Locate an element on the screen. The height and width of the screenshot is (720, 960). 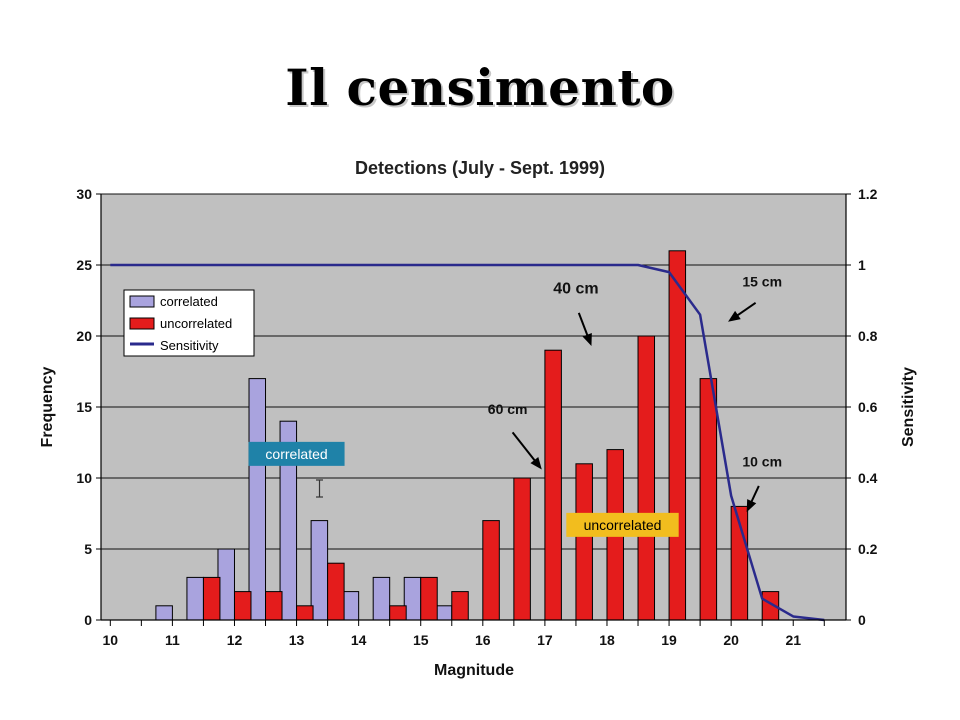
annotation-0: 40 cm is located at coordinates (575, 288).